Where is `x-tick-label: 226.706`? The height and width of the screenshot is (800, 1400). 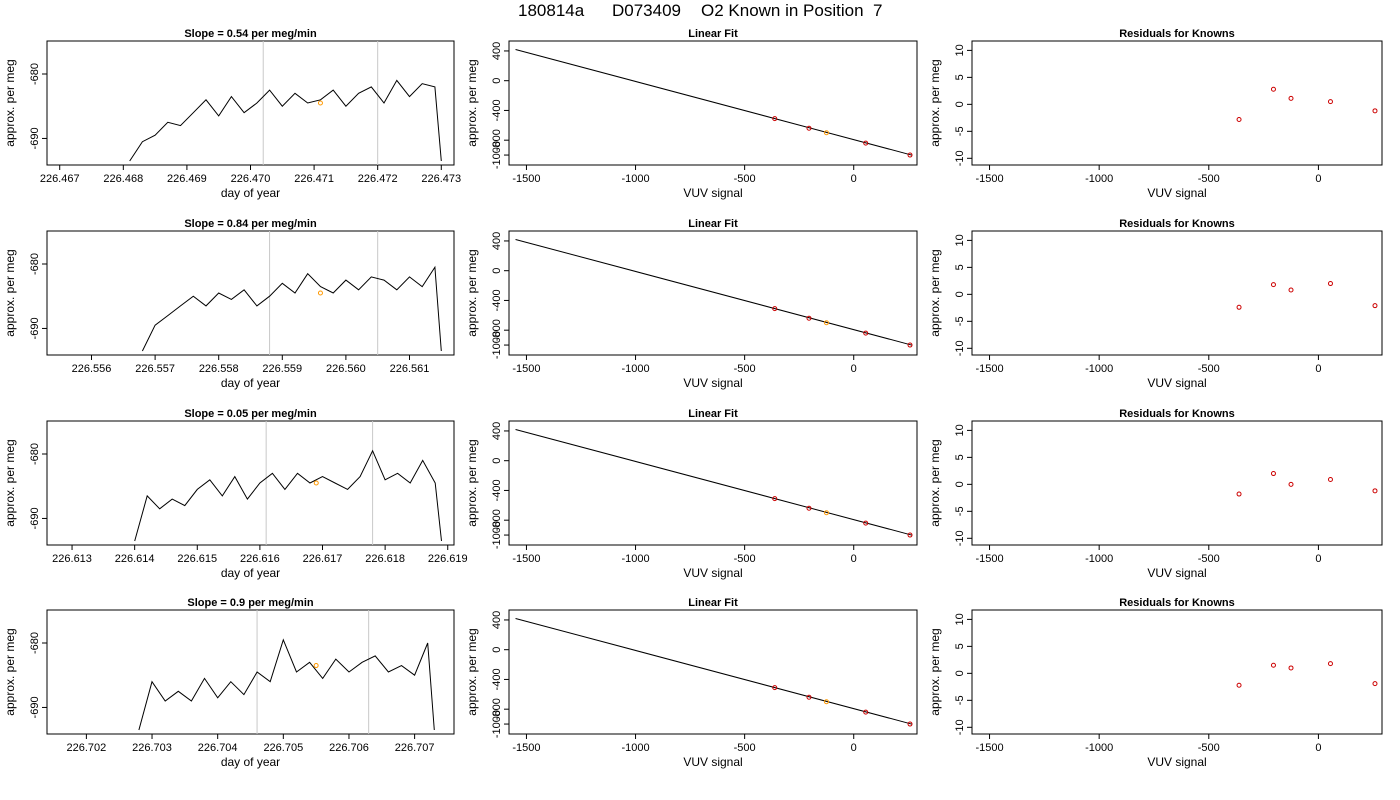 x-tick-label: 226.706 is located at coordinates (349, 748).